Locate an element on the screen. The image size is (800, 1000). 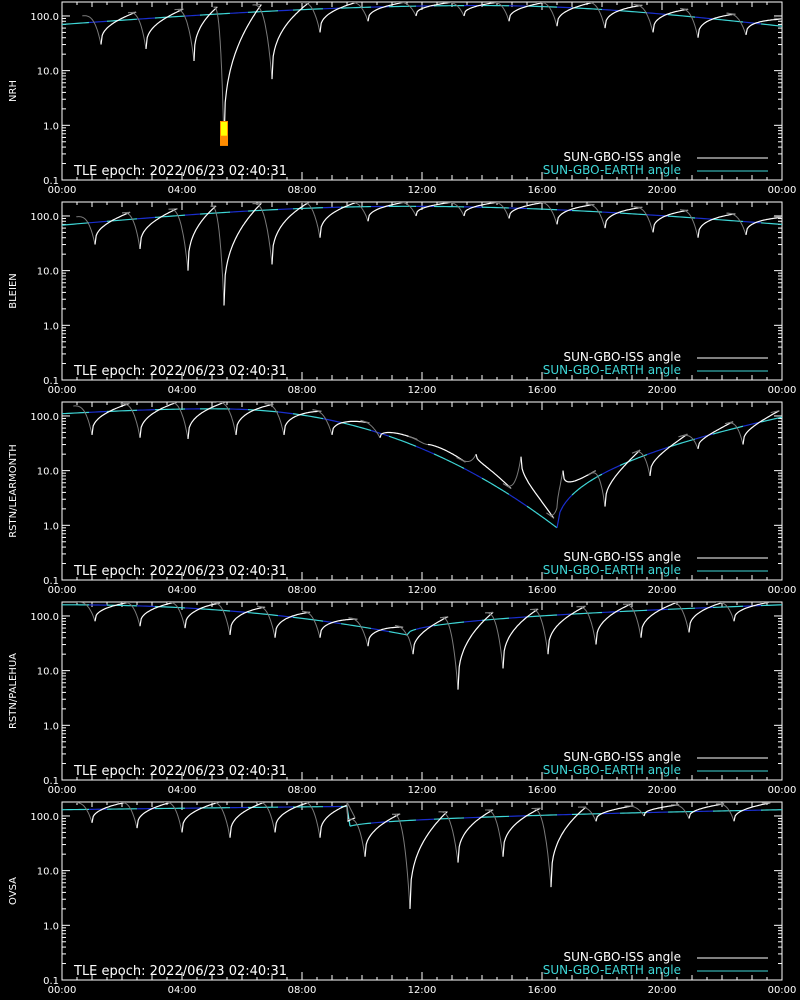
x-tick-label: 08:00 is located at coordinates (302, 990).